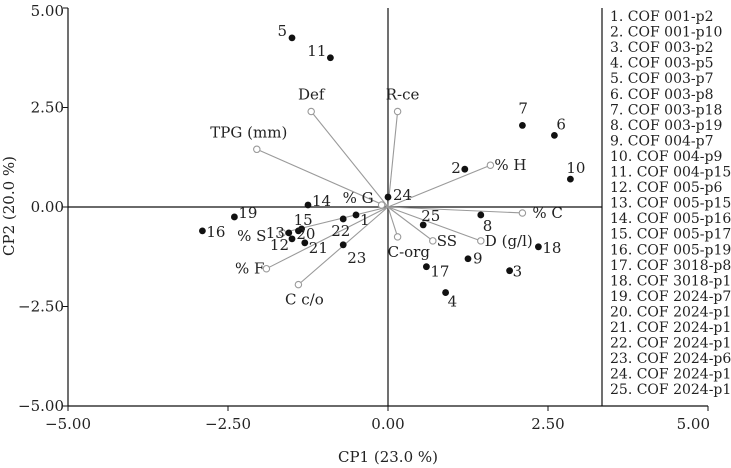  I want to click on observation-label: 7, so click(523, 108).